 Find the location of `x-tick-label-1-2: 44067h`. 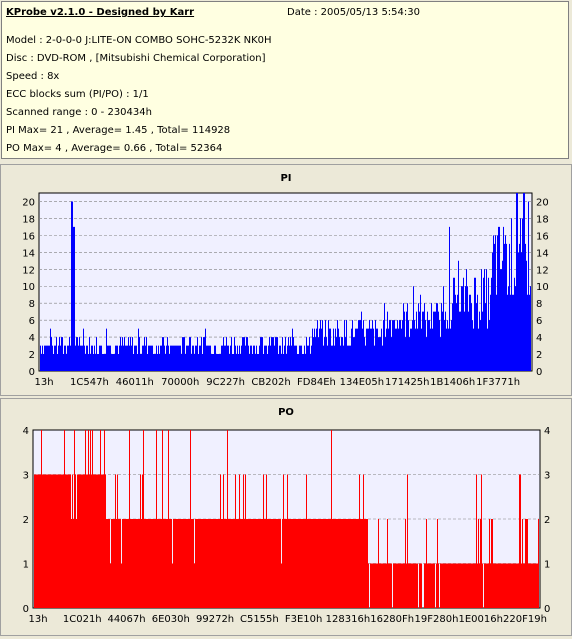

x-tick-label-1-2: 44067h is located at coordinates (126, 619).